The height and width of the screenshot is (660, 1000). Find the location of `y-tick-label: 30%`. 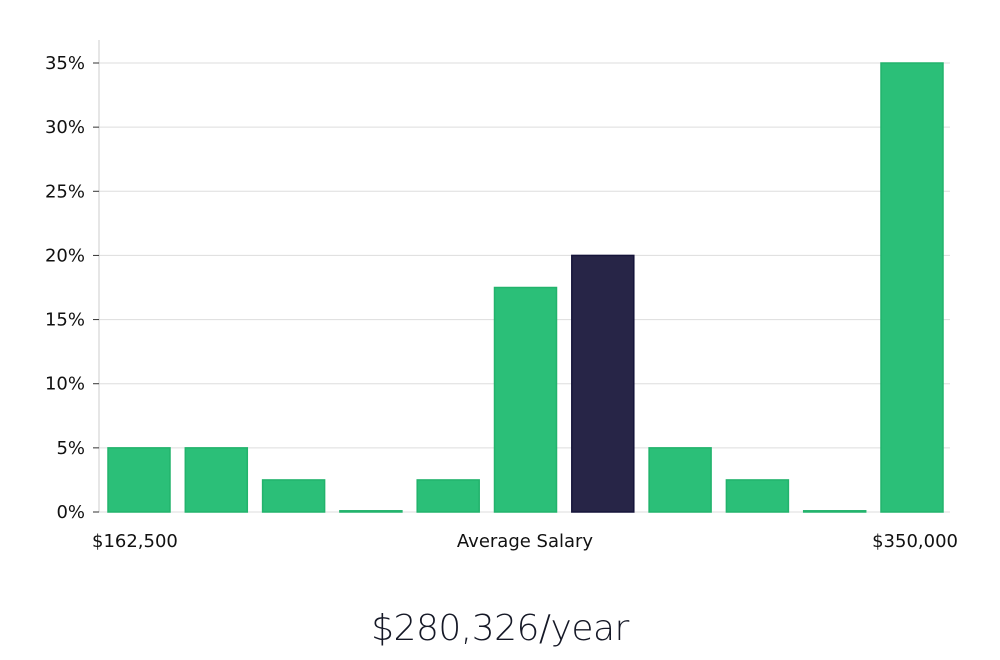

y-tick-label: 30% is located at coordinates (65, 127).